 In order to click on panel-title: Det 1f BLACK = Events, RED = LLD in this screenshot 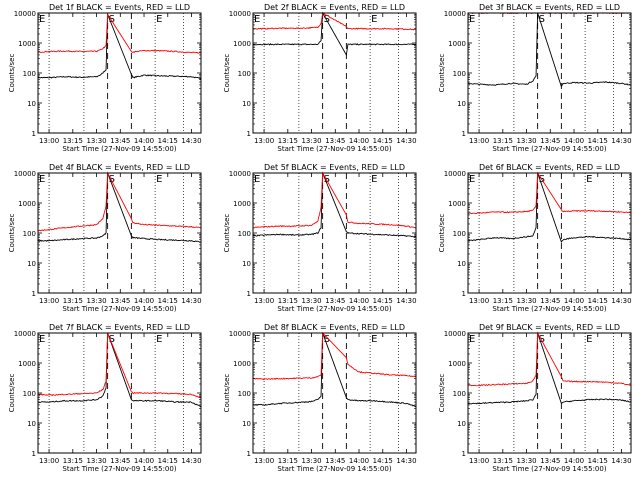, I will do `click(119, 7)`.